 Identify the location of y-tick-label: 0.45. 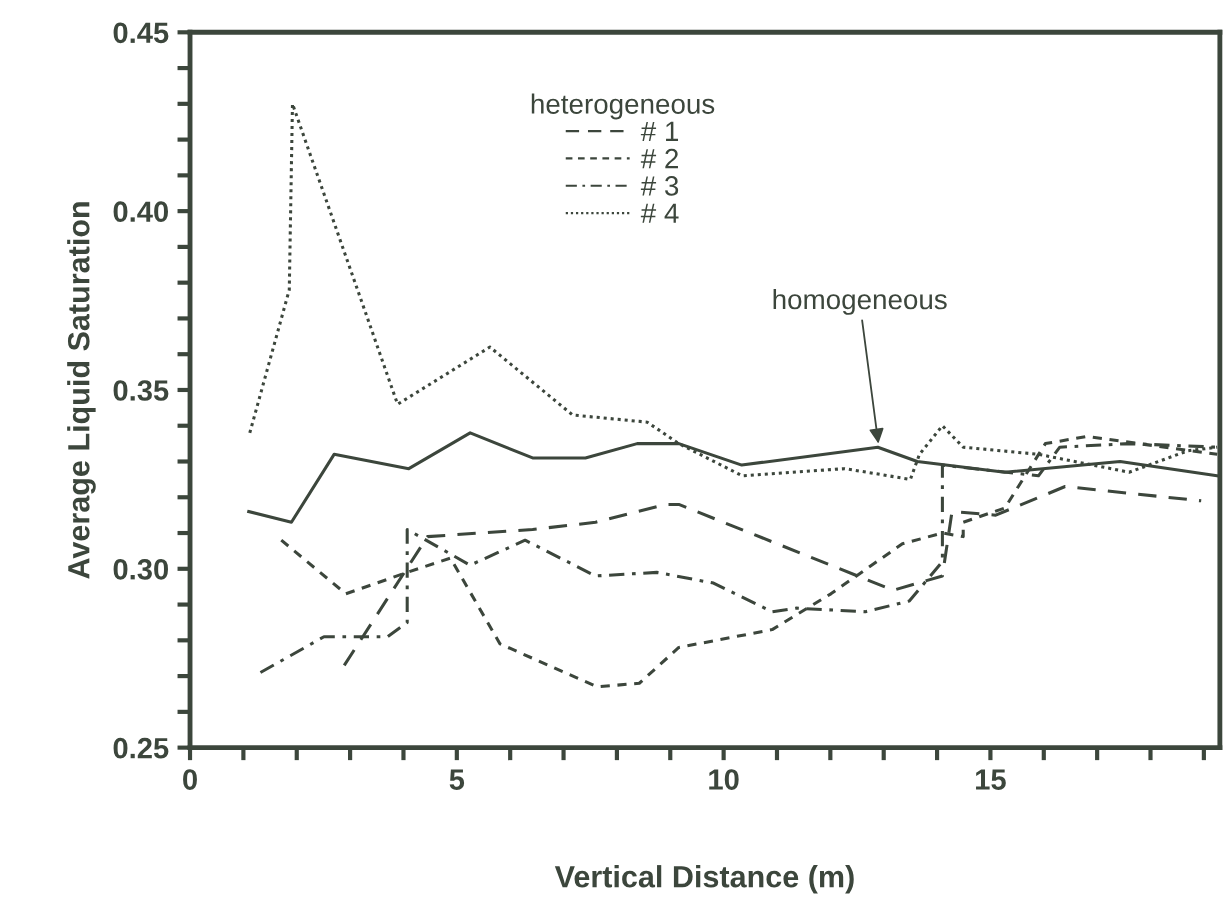
(141, 33).